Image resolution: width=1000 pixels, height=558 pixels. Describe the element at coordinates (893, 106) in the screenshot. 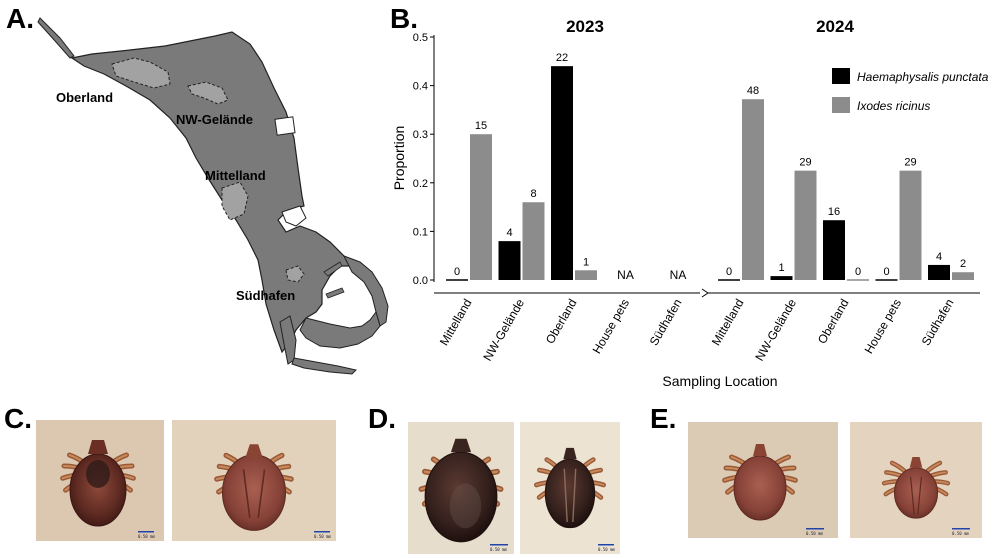

I see `legend-label-ixodes: Ixodes ricinus` at that location.